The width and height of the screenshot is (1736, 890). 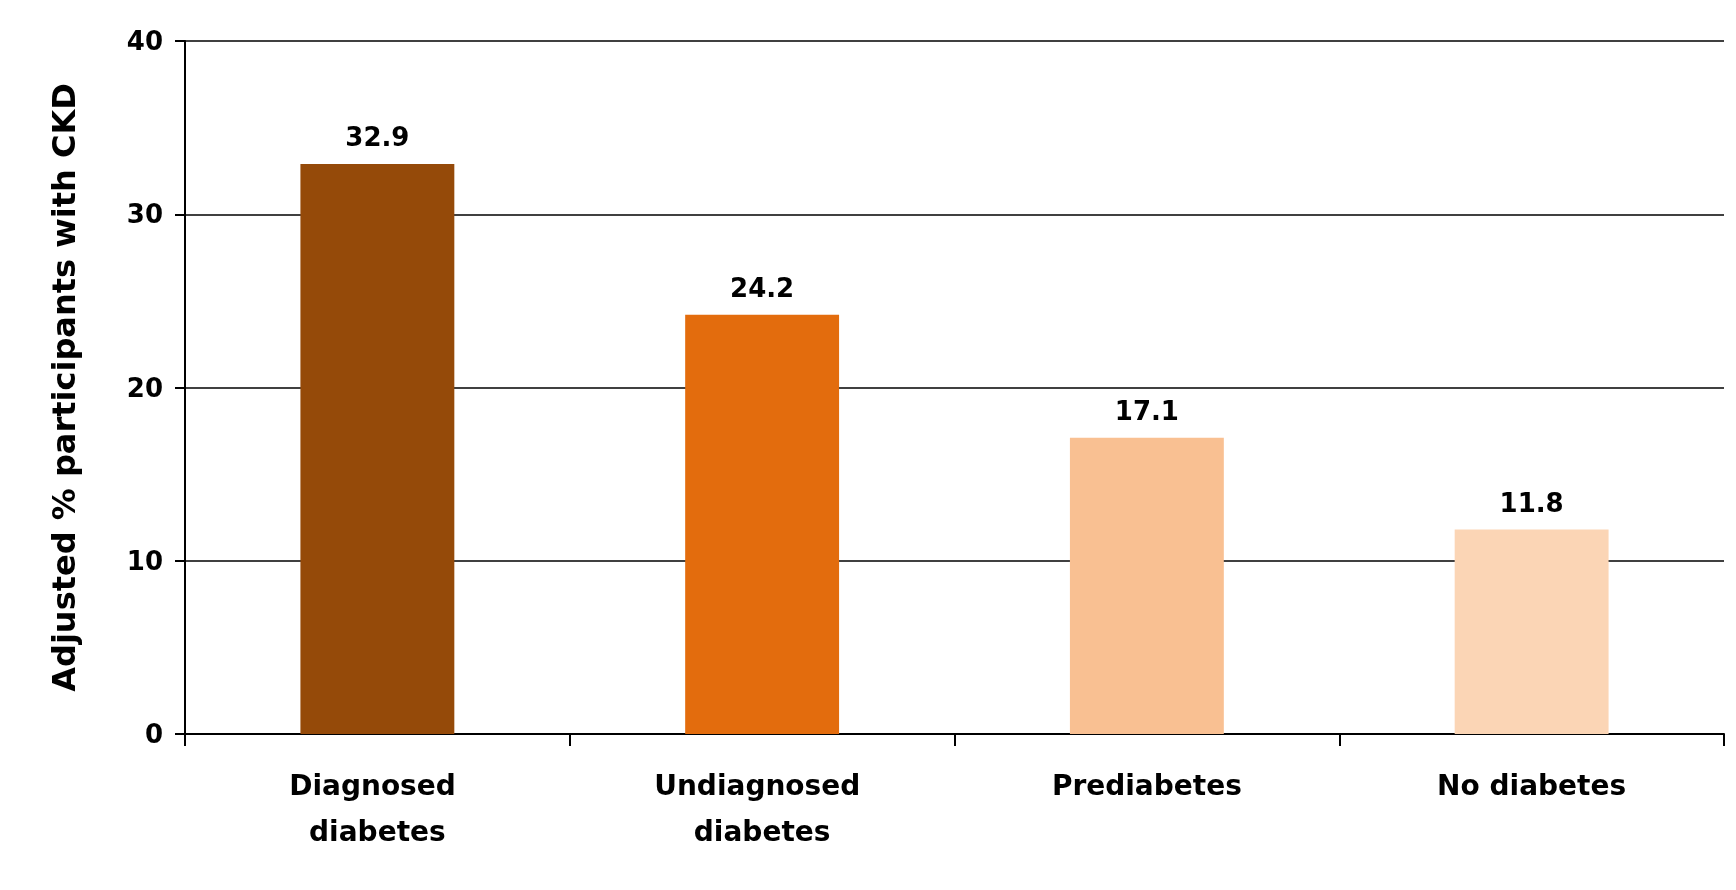 I want to click on x-tick-label: No diabetes, so click(x=1532, y=785).